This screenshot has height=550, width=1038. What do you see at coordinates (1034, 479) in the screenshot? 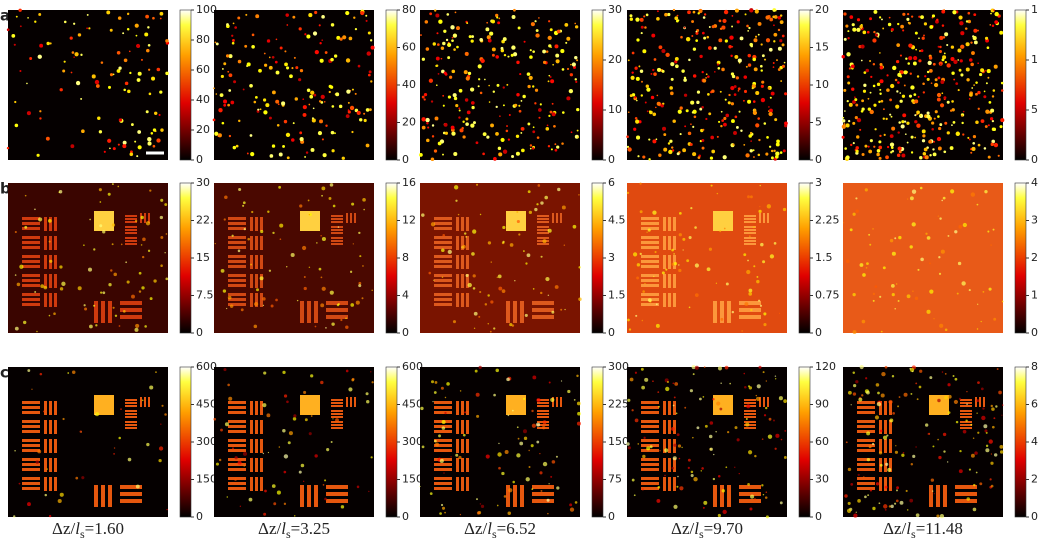
I see `colorbar-tick-label: 20` at bounding box center [1034, 479].